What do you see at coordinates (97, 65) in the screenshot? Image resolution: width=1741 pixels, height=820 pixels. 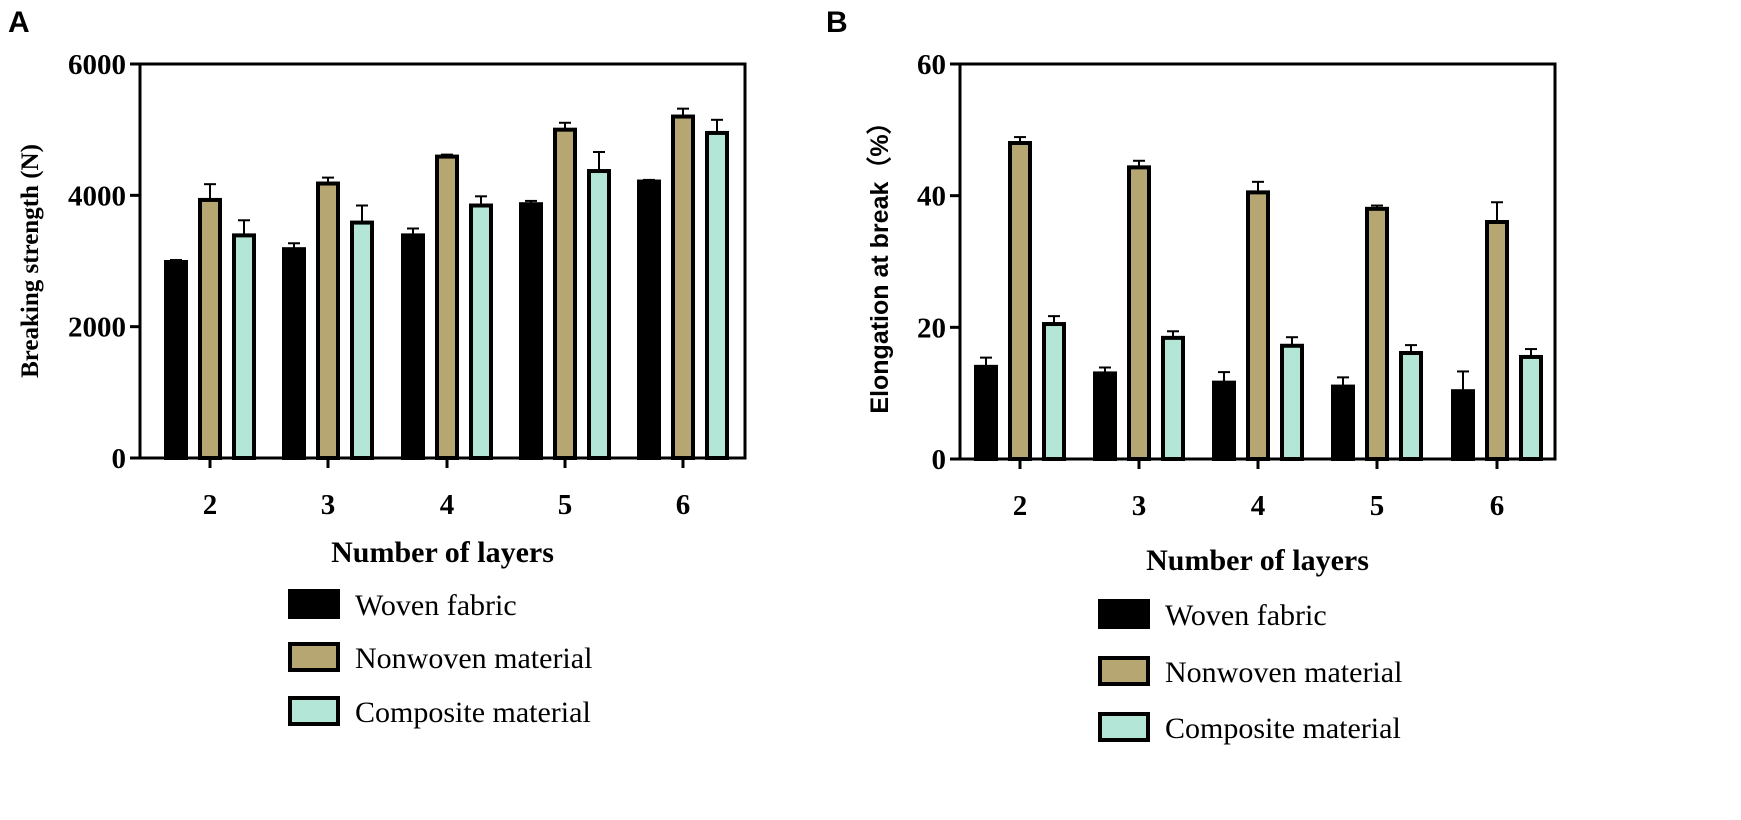 I see `y-tick-label: 6000` at bounding box center [97, 65].